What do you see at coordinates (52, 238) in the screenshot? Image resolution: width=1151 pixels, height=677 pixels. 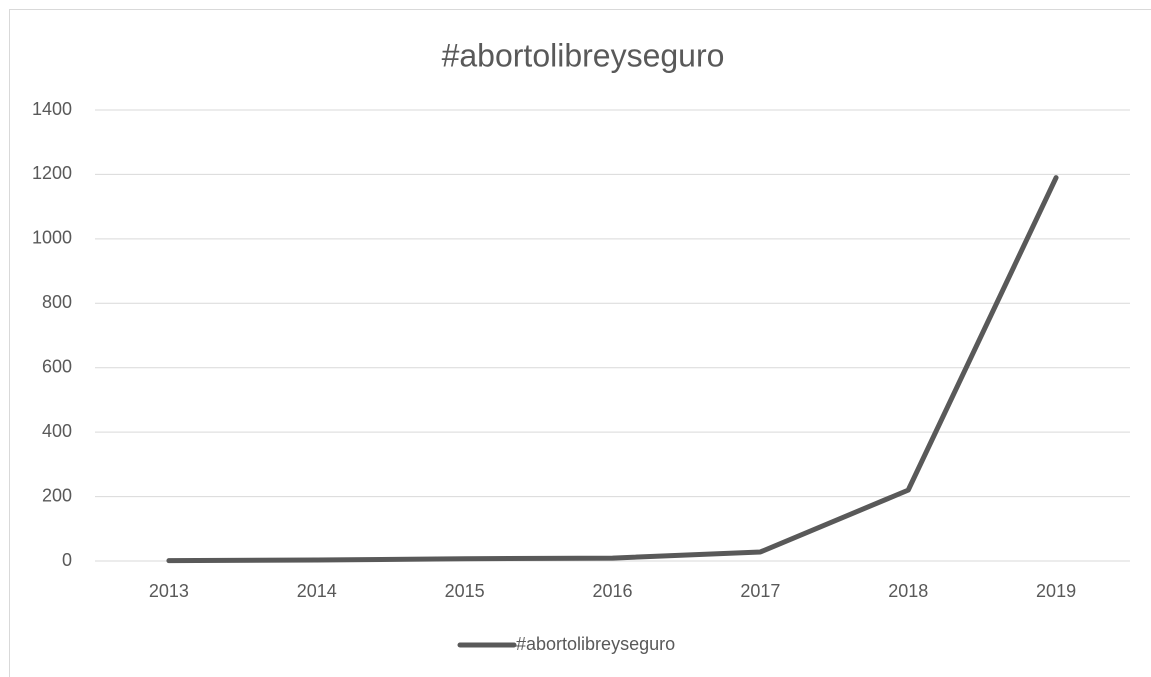 I see `y-tick-label: 1000` at bounding box center [52, 238].